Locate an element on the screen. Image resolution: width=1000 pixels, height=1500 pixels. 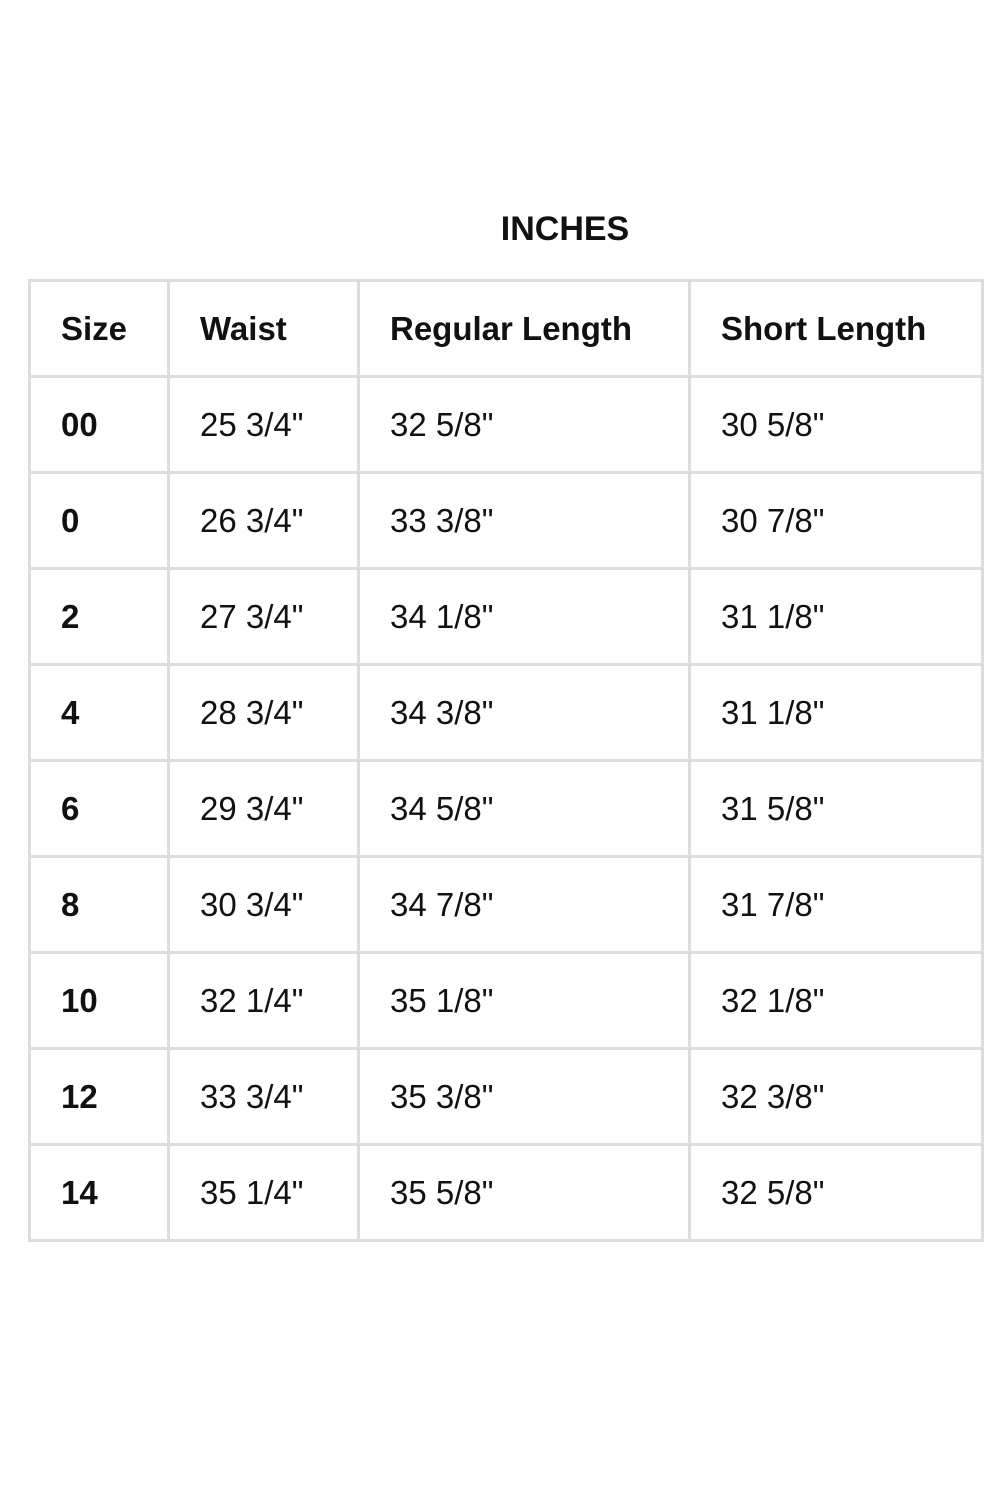
waist-cell: 26 3/4" is located at coordinates (263, 520).